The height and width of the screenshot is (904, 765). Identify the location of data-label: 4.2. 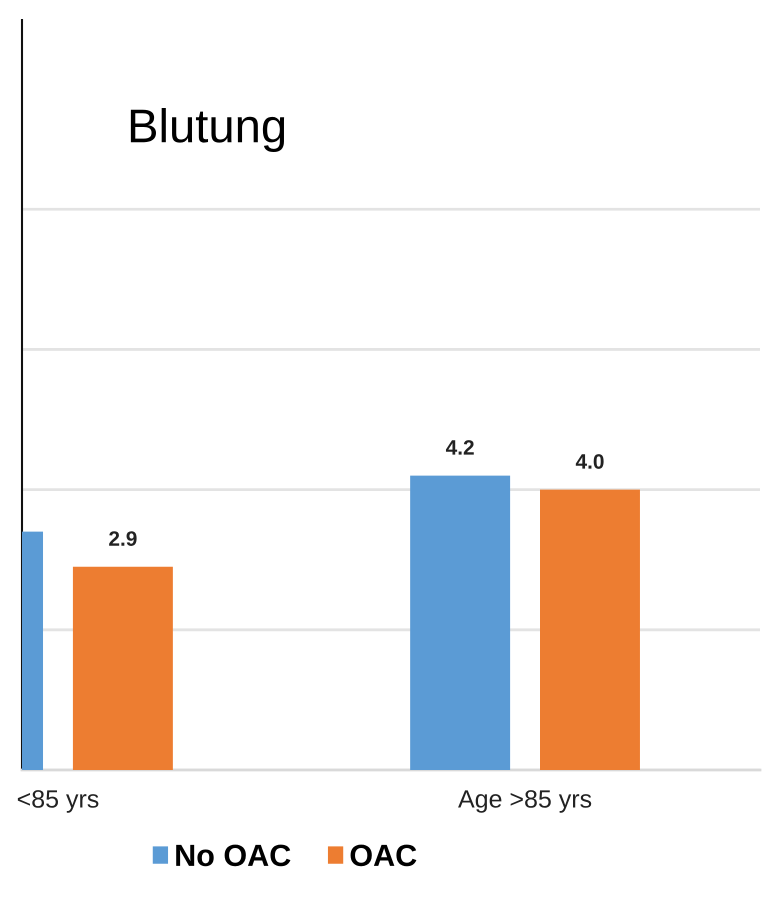
(460, 447).